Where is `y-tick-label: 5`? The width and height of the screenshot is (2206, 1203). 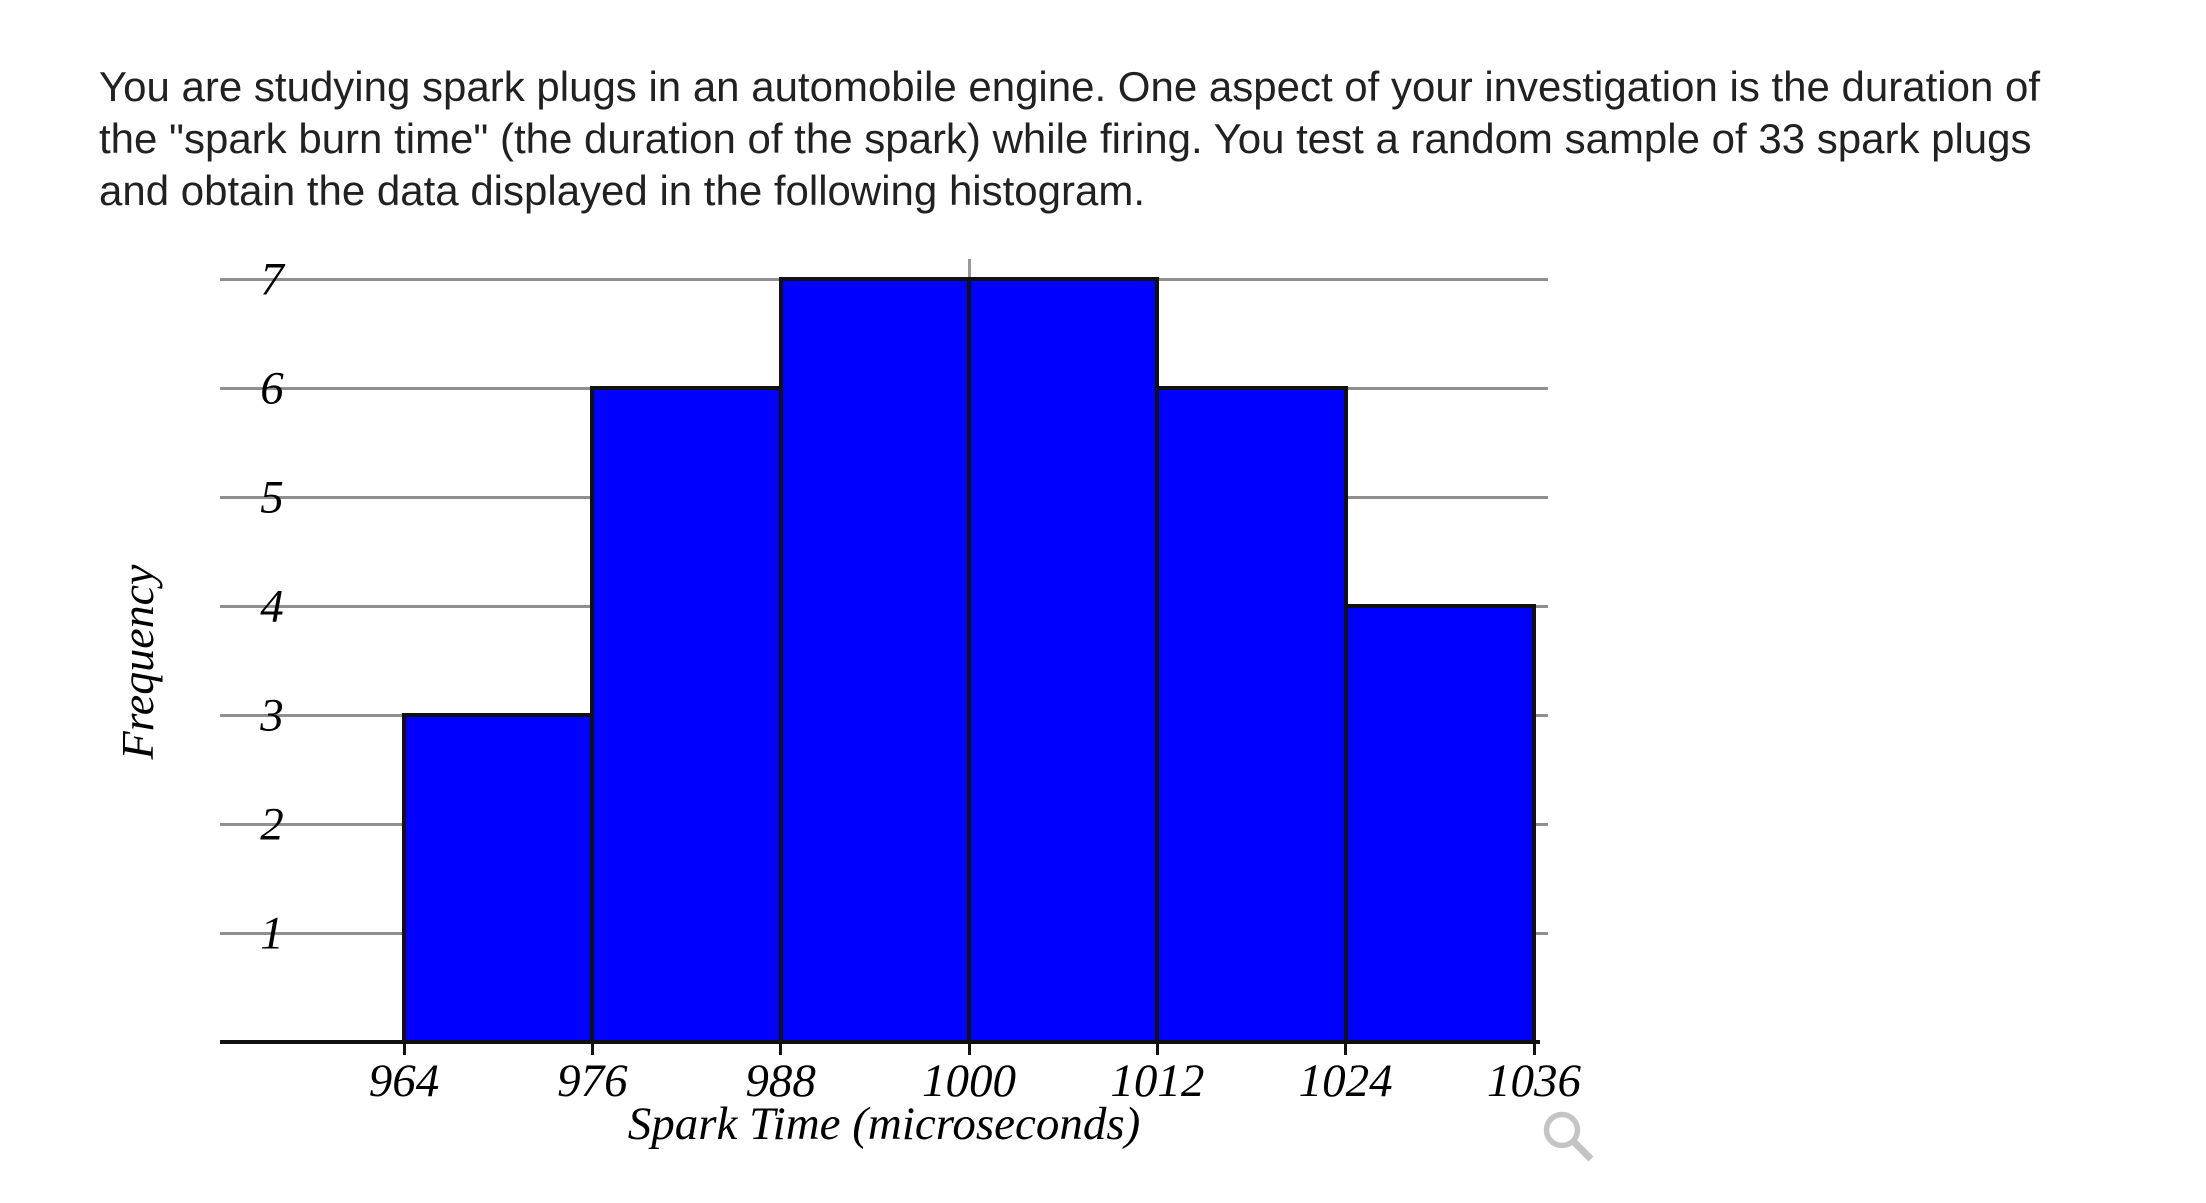
y-tick-label: 5 is located at coordinates (272, 497).